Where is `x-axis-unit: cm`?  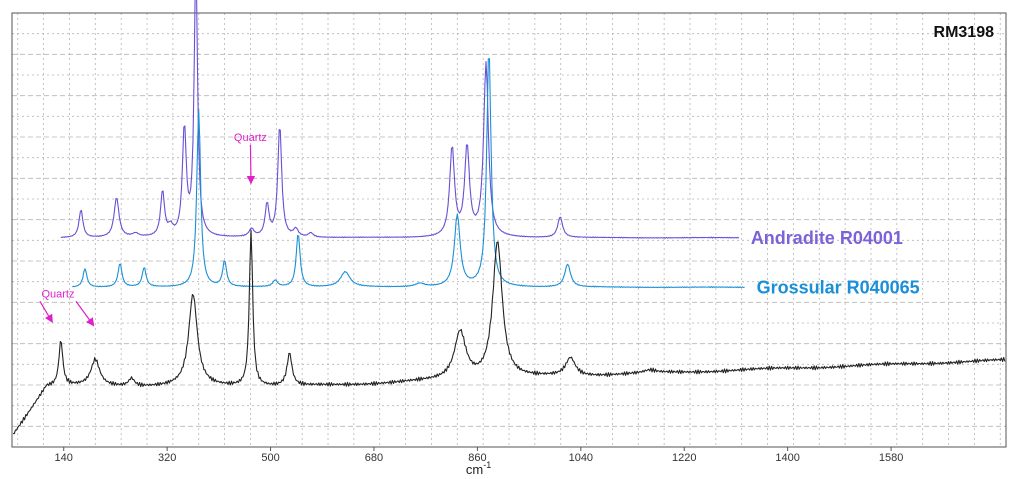 x-axis-unit: cm is located at coordinates (474, 469).